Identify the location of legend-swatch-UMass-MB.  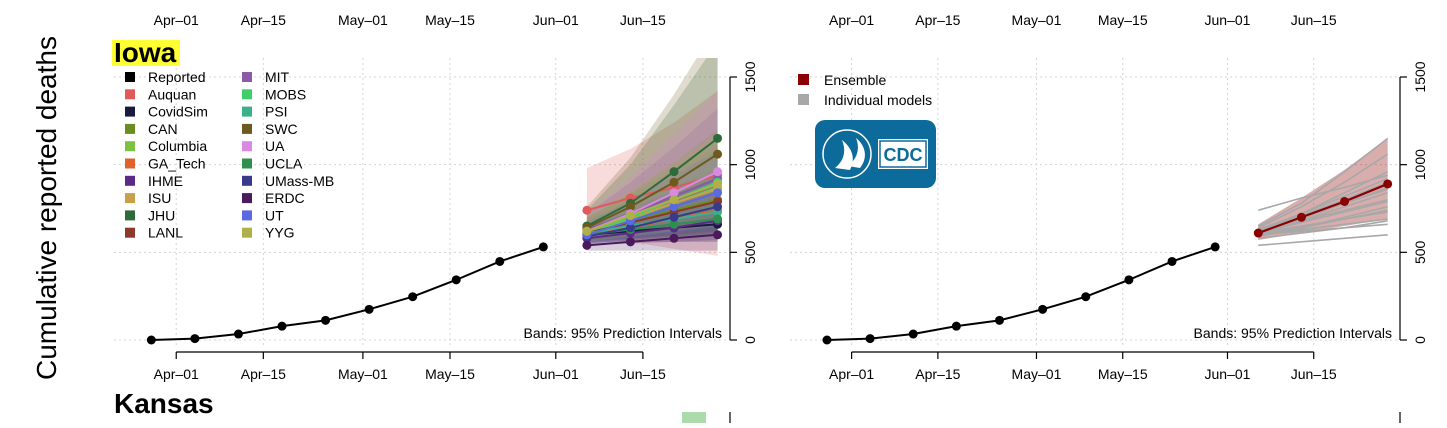
(247, 180).